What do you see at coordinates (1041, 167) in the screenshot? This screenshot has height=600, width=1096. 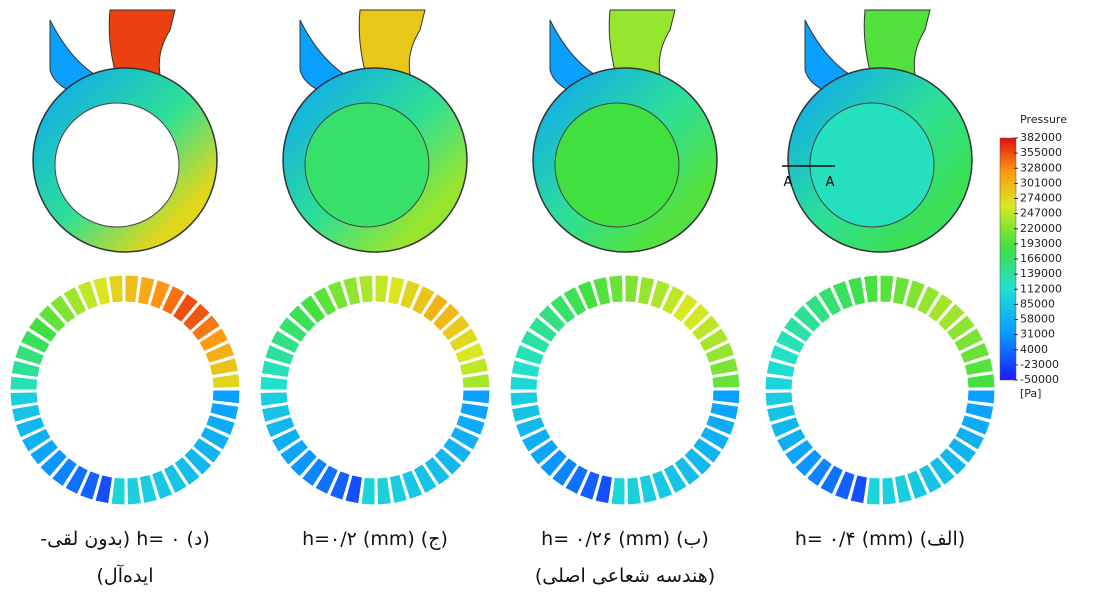 I see `colorbar-tick-label: 328000` at bounding box center [1041, 167].